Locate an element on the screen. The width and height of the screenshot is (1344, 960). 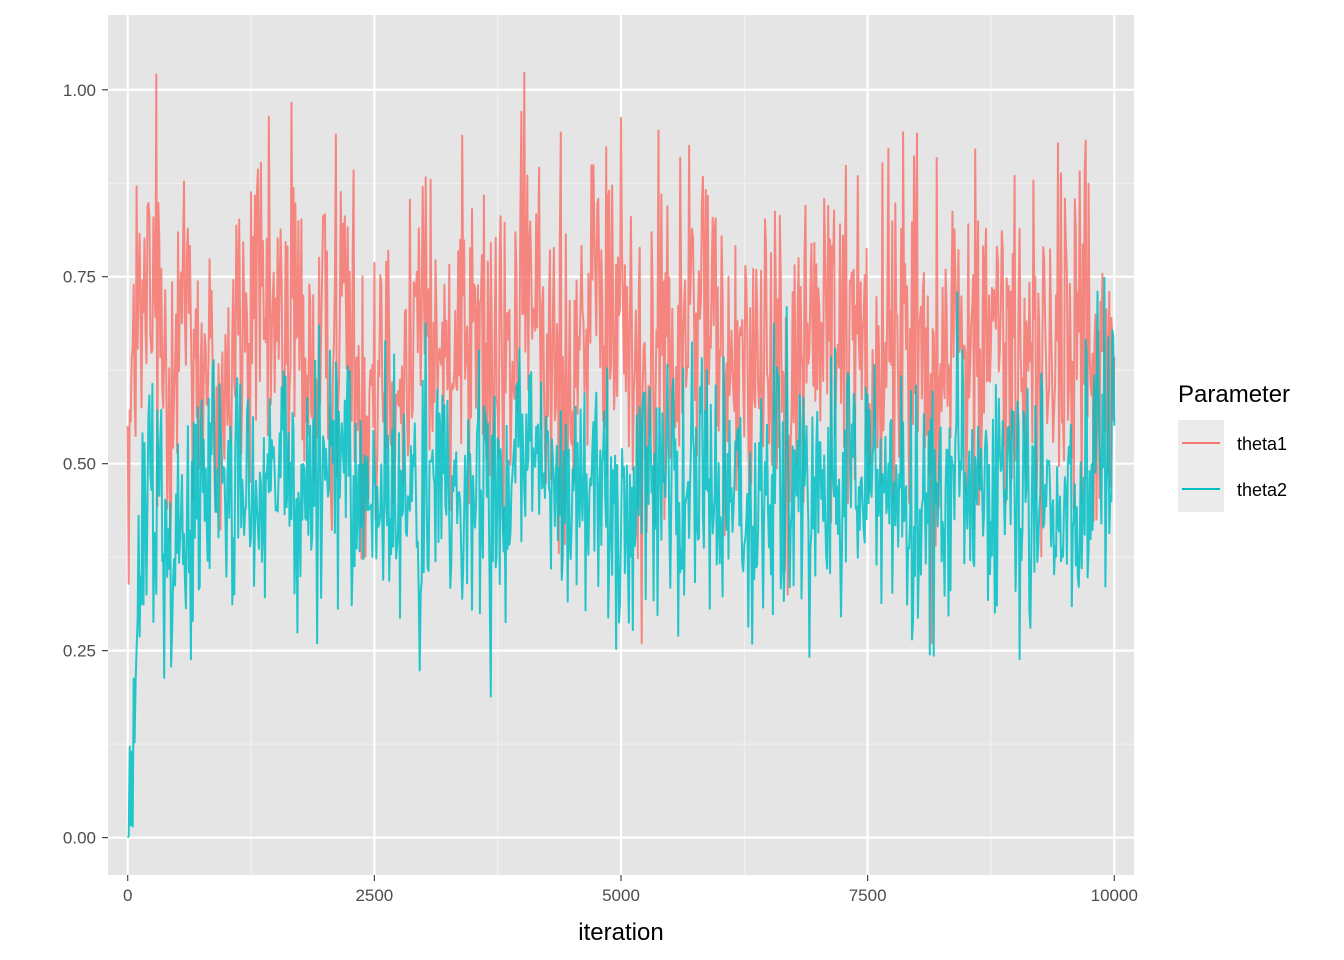
legend-label-theta1: theta1 is located at coordinates (1262, 444).